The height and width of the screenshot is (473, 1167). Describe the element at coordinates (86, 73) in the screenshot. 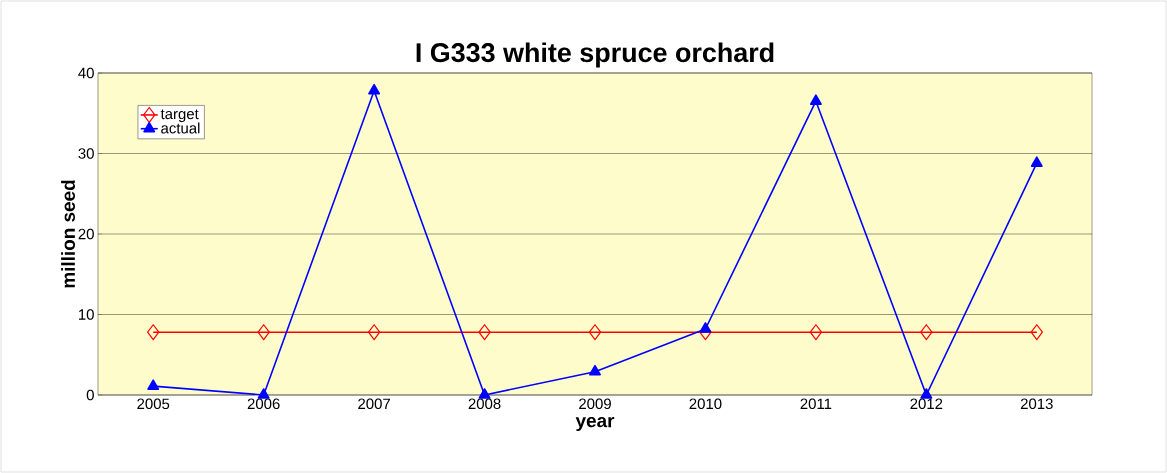

I see `y-tick-label: 40` at that location.